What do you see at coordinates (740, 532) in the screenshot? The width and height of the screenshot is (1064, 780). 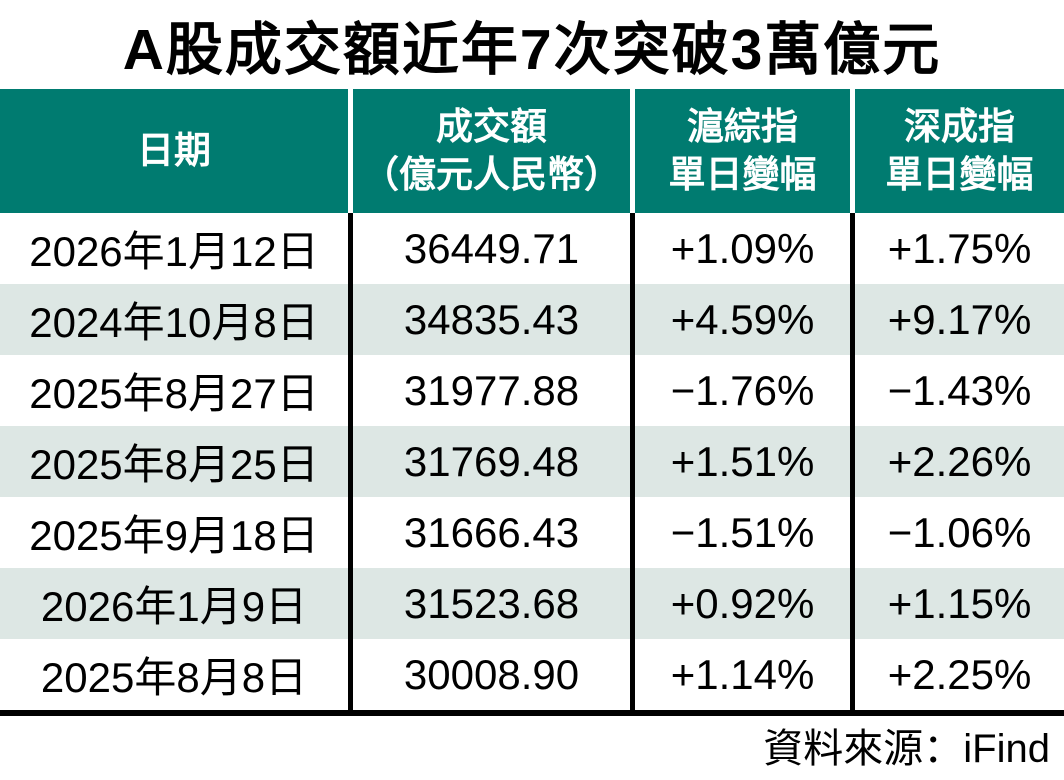 I see `sse-change-cell: −1.51%` at bounding box center [740, 532].